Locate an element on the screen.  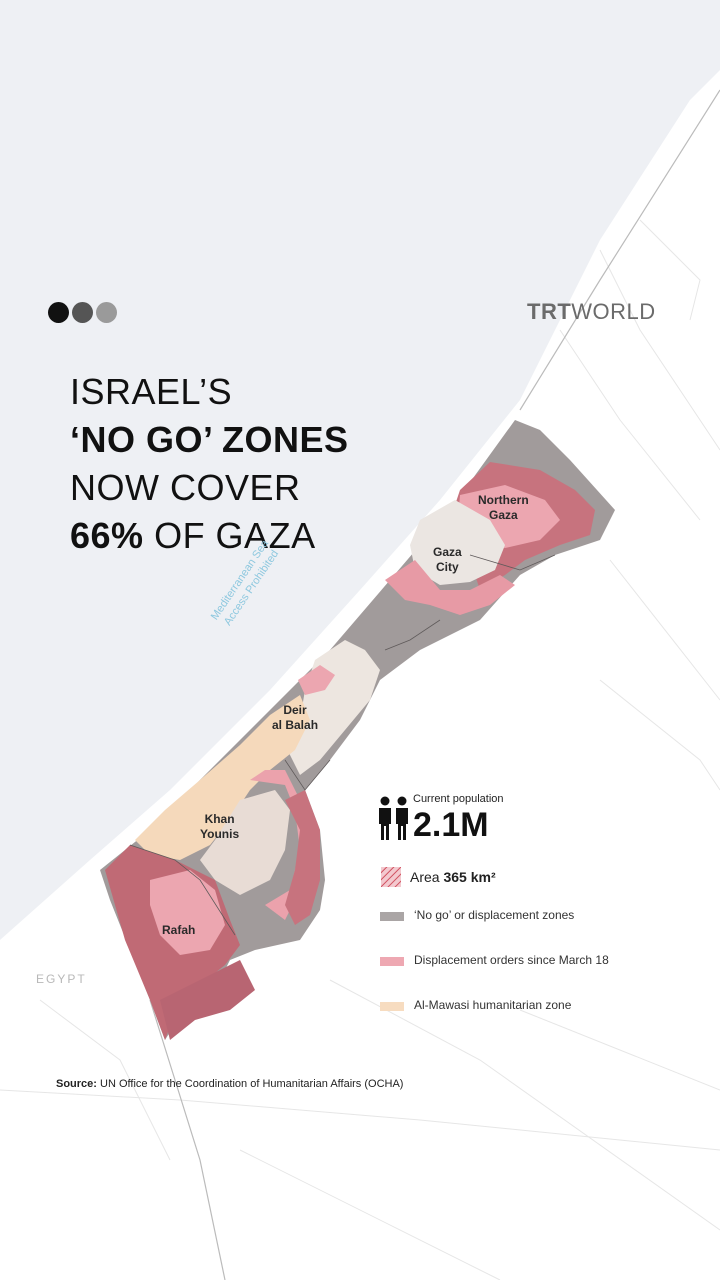
trtworld-logo: TRTWORLD is located at coordinates (591, 311).